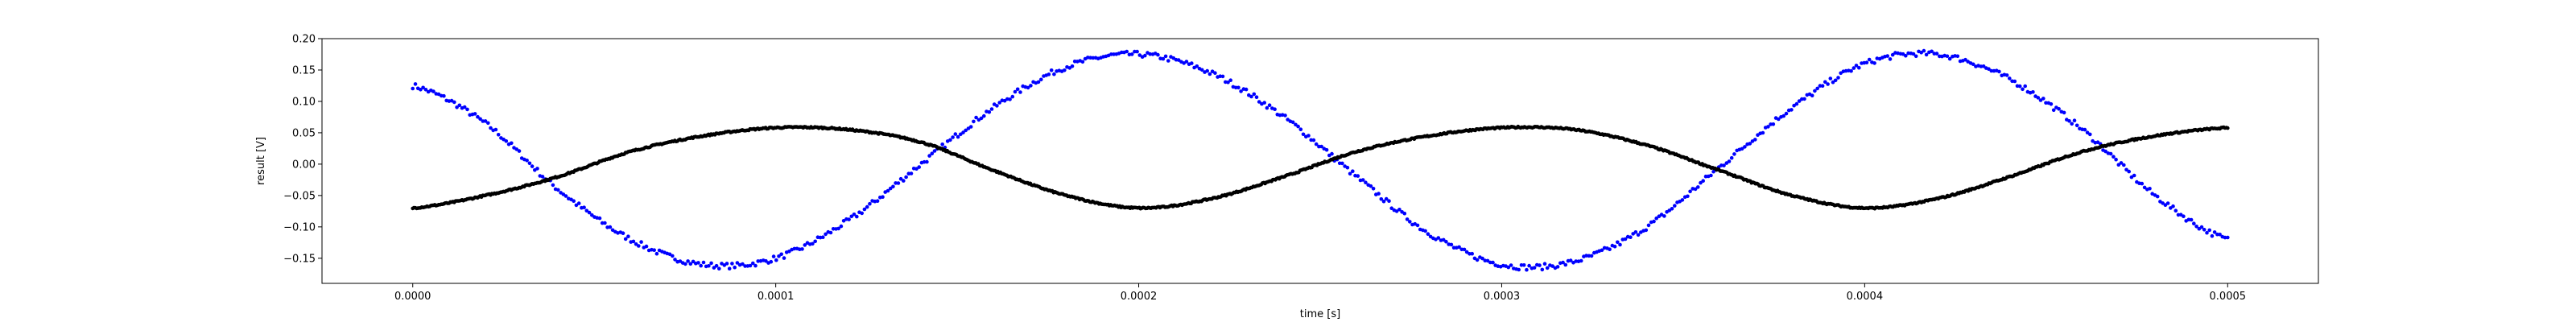 The width and height of the screenshot is (2576, 322). What do you see at coordinates (304, 70) in the screenshot?
I see `y-tick-label: 0.15` at bounding box center [304, 70].